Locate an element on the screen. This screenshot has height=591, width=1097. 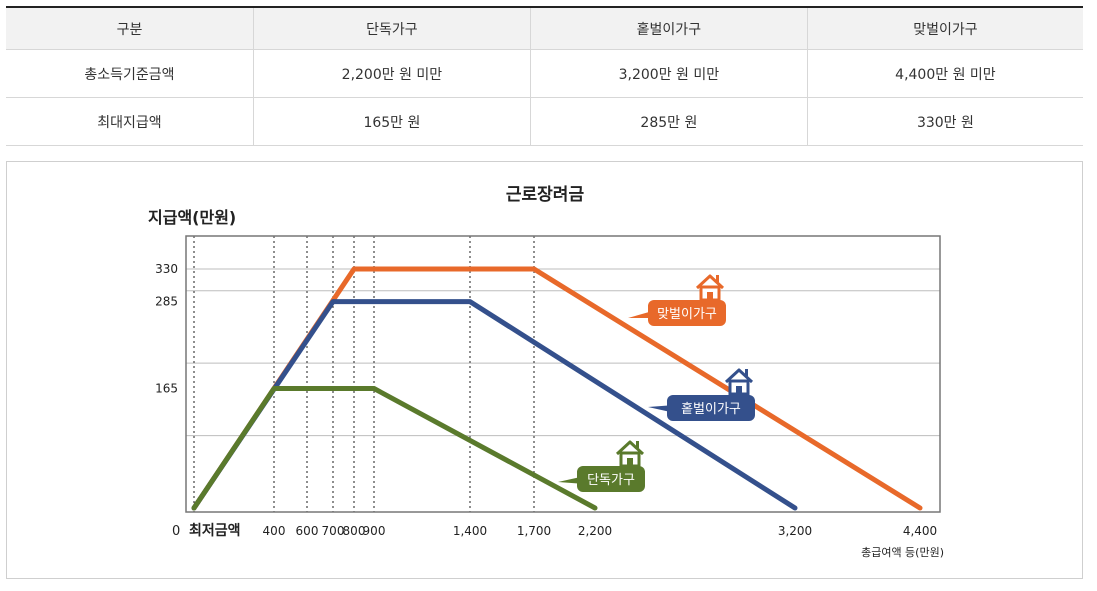
legend-label: 단독가구 is located at coordinates (611, 480).